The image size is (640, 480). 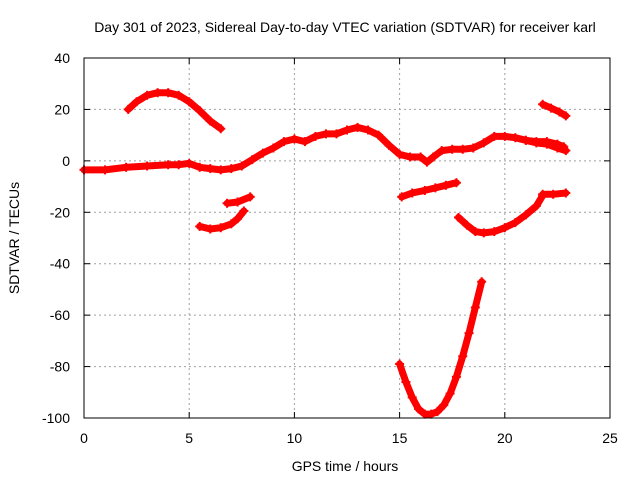 What do you see at coordinates (60, 212) in the screenshot?
I see `y-tick-label: -20` at bounding box center [60, 212].